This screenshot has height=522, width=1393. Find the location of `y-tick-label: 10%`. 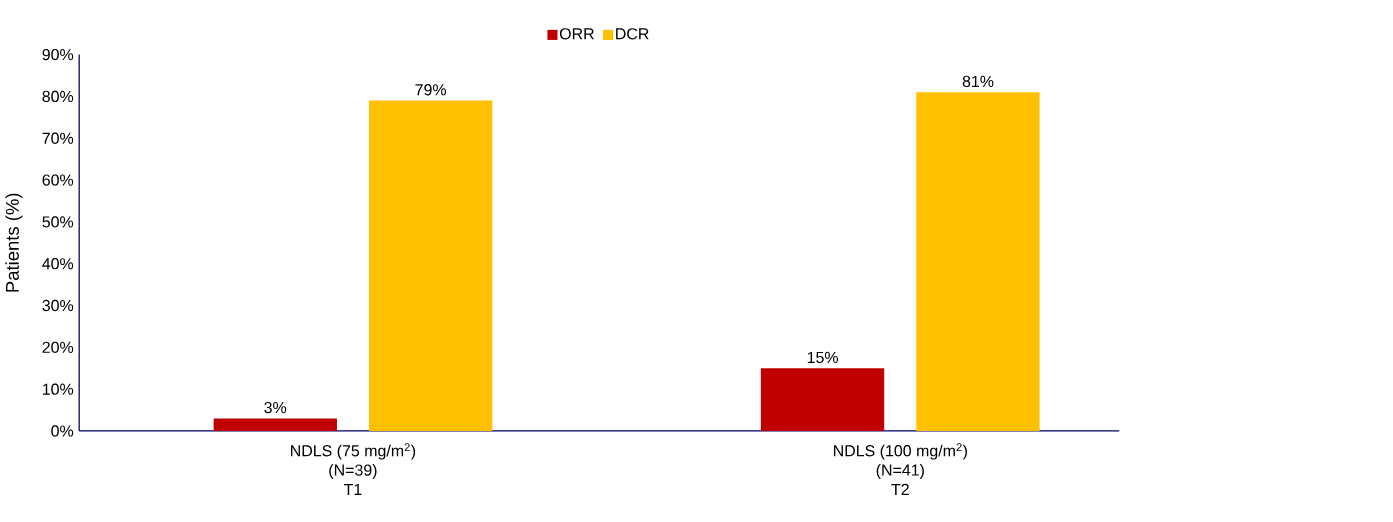

y-tick-label: 10% is located at coordinates (58, 389).